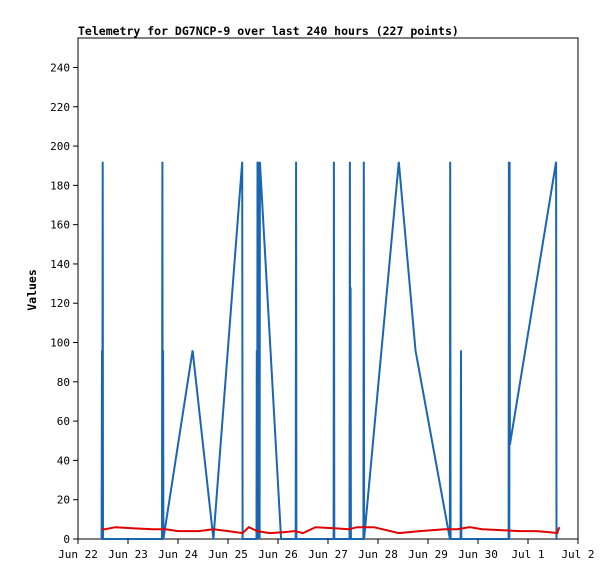  Describe the element at coordinates (66, 539) in the screenshot. I see `y-tick-label: 0` at that location.